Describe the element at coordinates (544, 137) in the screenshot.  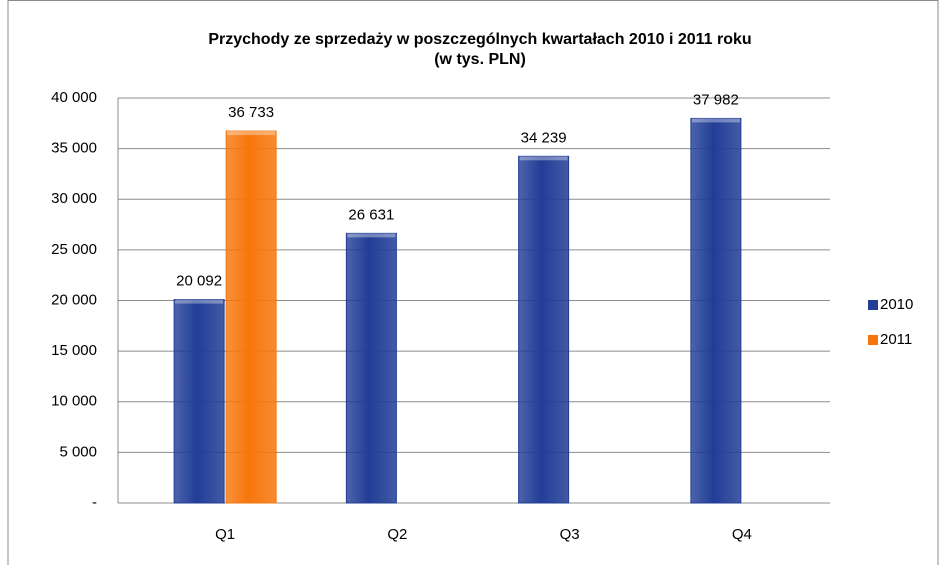
I see `data-label: 34 239` at that location.